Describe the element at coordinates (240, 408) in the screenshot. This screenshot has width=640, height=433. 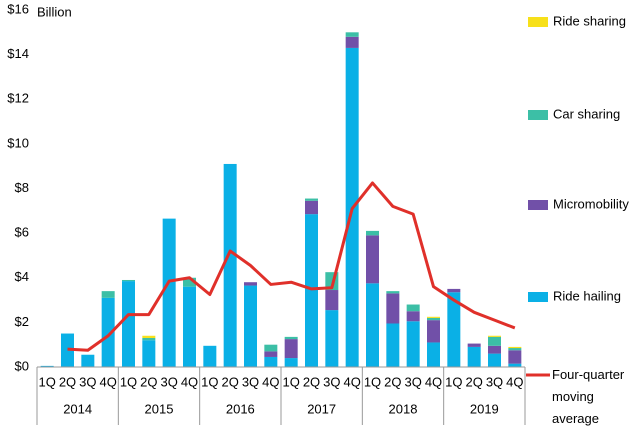
I see `year-label: 2016` at that location.